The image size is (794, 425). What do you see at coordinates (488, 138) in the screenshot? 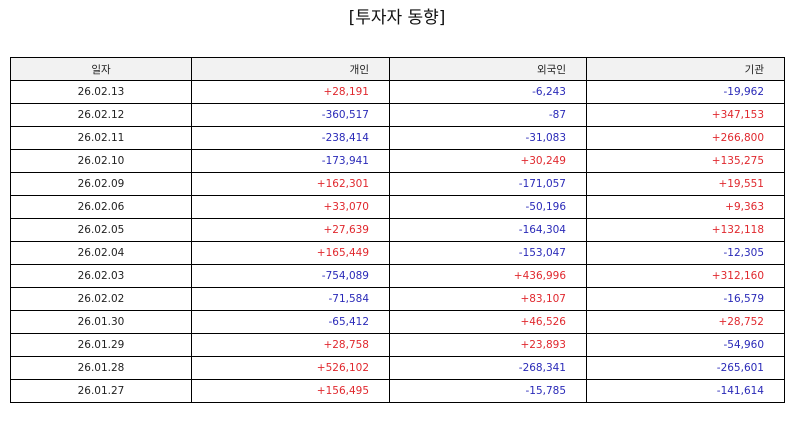
I see `cell-foreign: -31,083` at bounding box center [488, 138].